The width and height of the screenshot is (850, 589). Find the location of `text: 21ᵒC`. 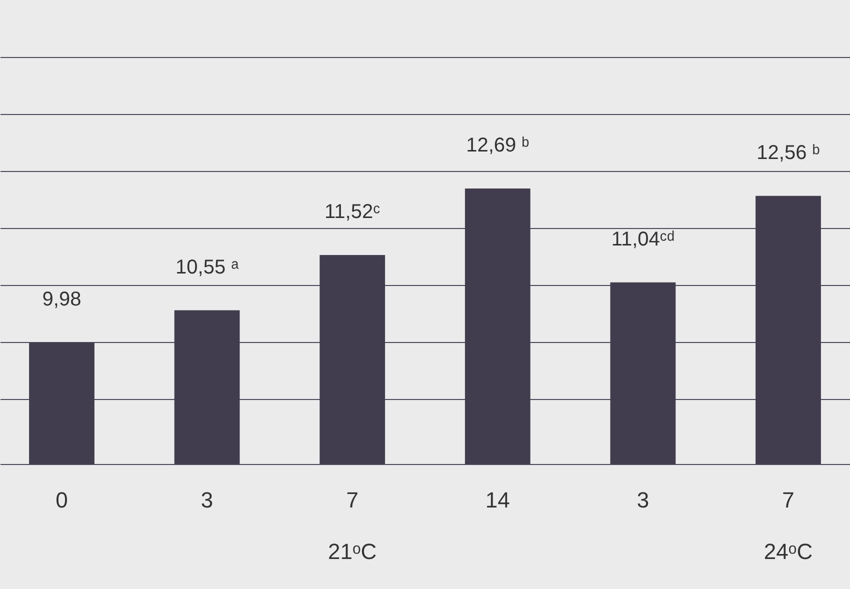

text: 21ᵒC is located at coordinates (352, 551).